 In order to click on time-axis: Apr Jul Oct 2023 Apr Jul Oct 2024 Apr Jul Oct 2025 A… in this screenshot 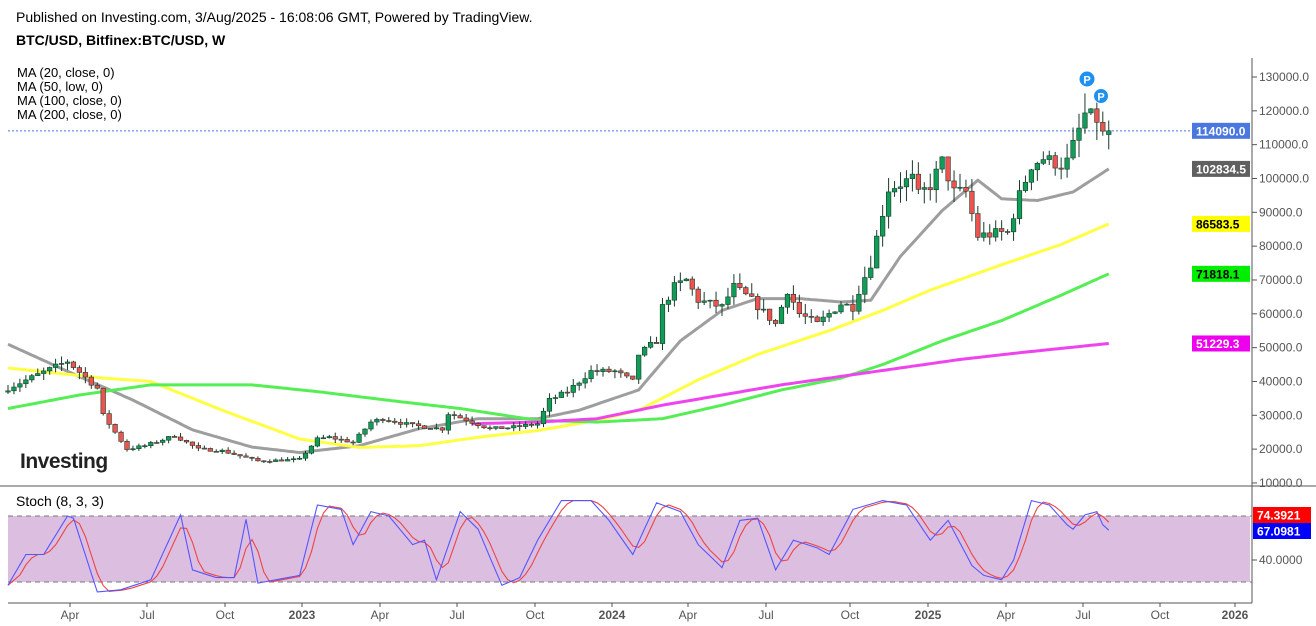, I will do `click(655, 612)`.